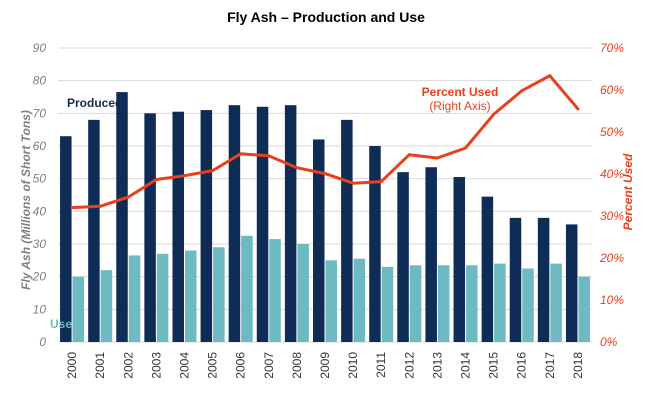 This screenshot has width=652, height=405. Describe the element at coordinates (241, 365) in the screenshot. I see `x-tick-label: 2006` at that location.